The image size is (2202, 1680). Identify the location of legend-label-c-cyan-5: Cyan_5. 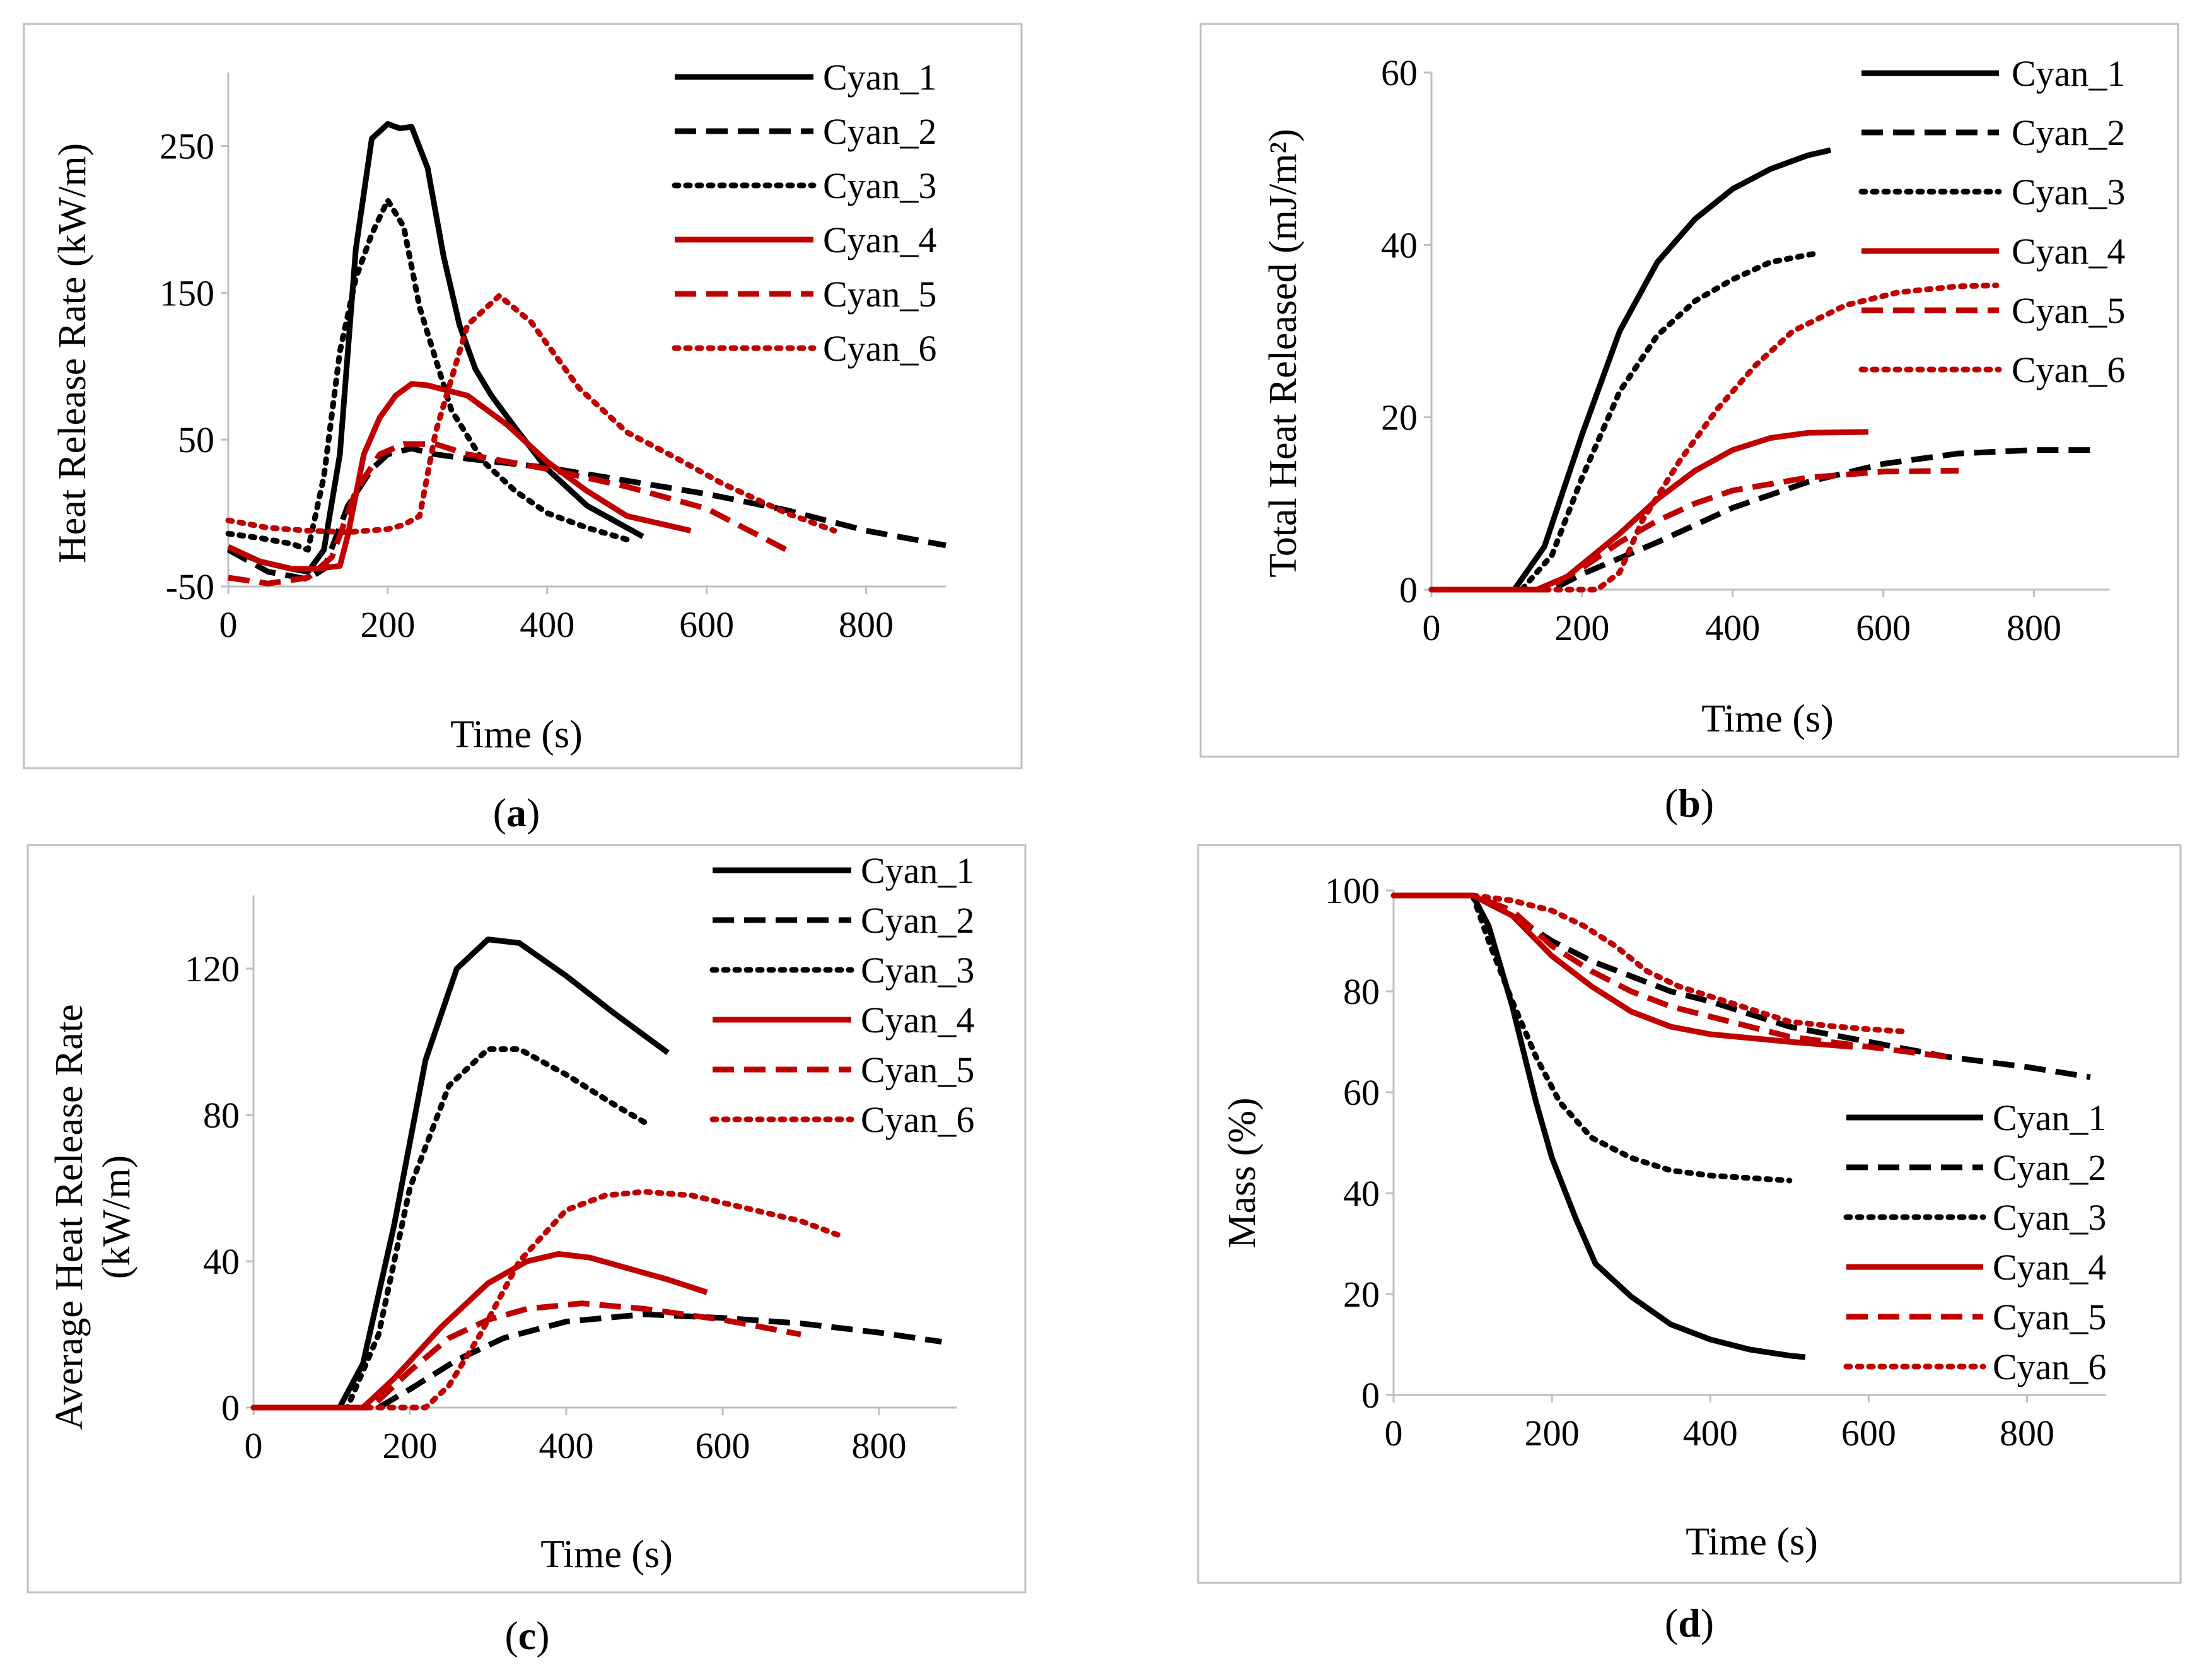
(917, 1069).